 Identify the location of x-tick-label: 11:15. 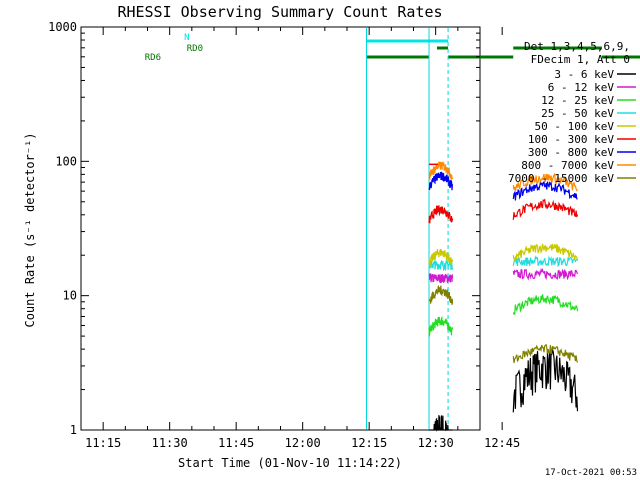
(103, 443).